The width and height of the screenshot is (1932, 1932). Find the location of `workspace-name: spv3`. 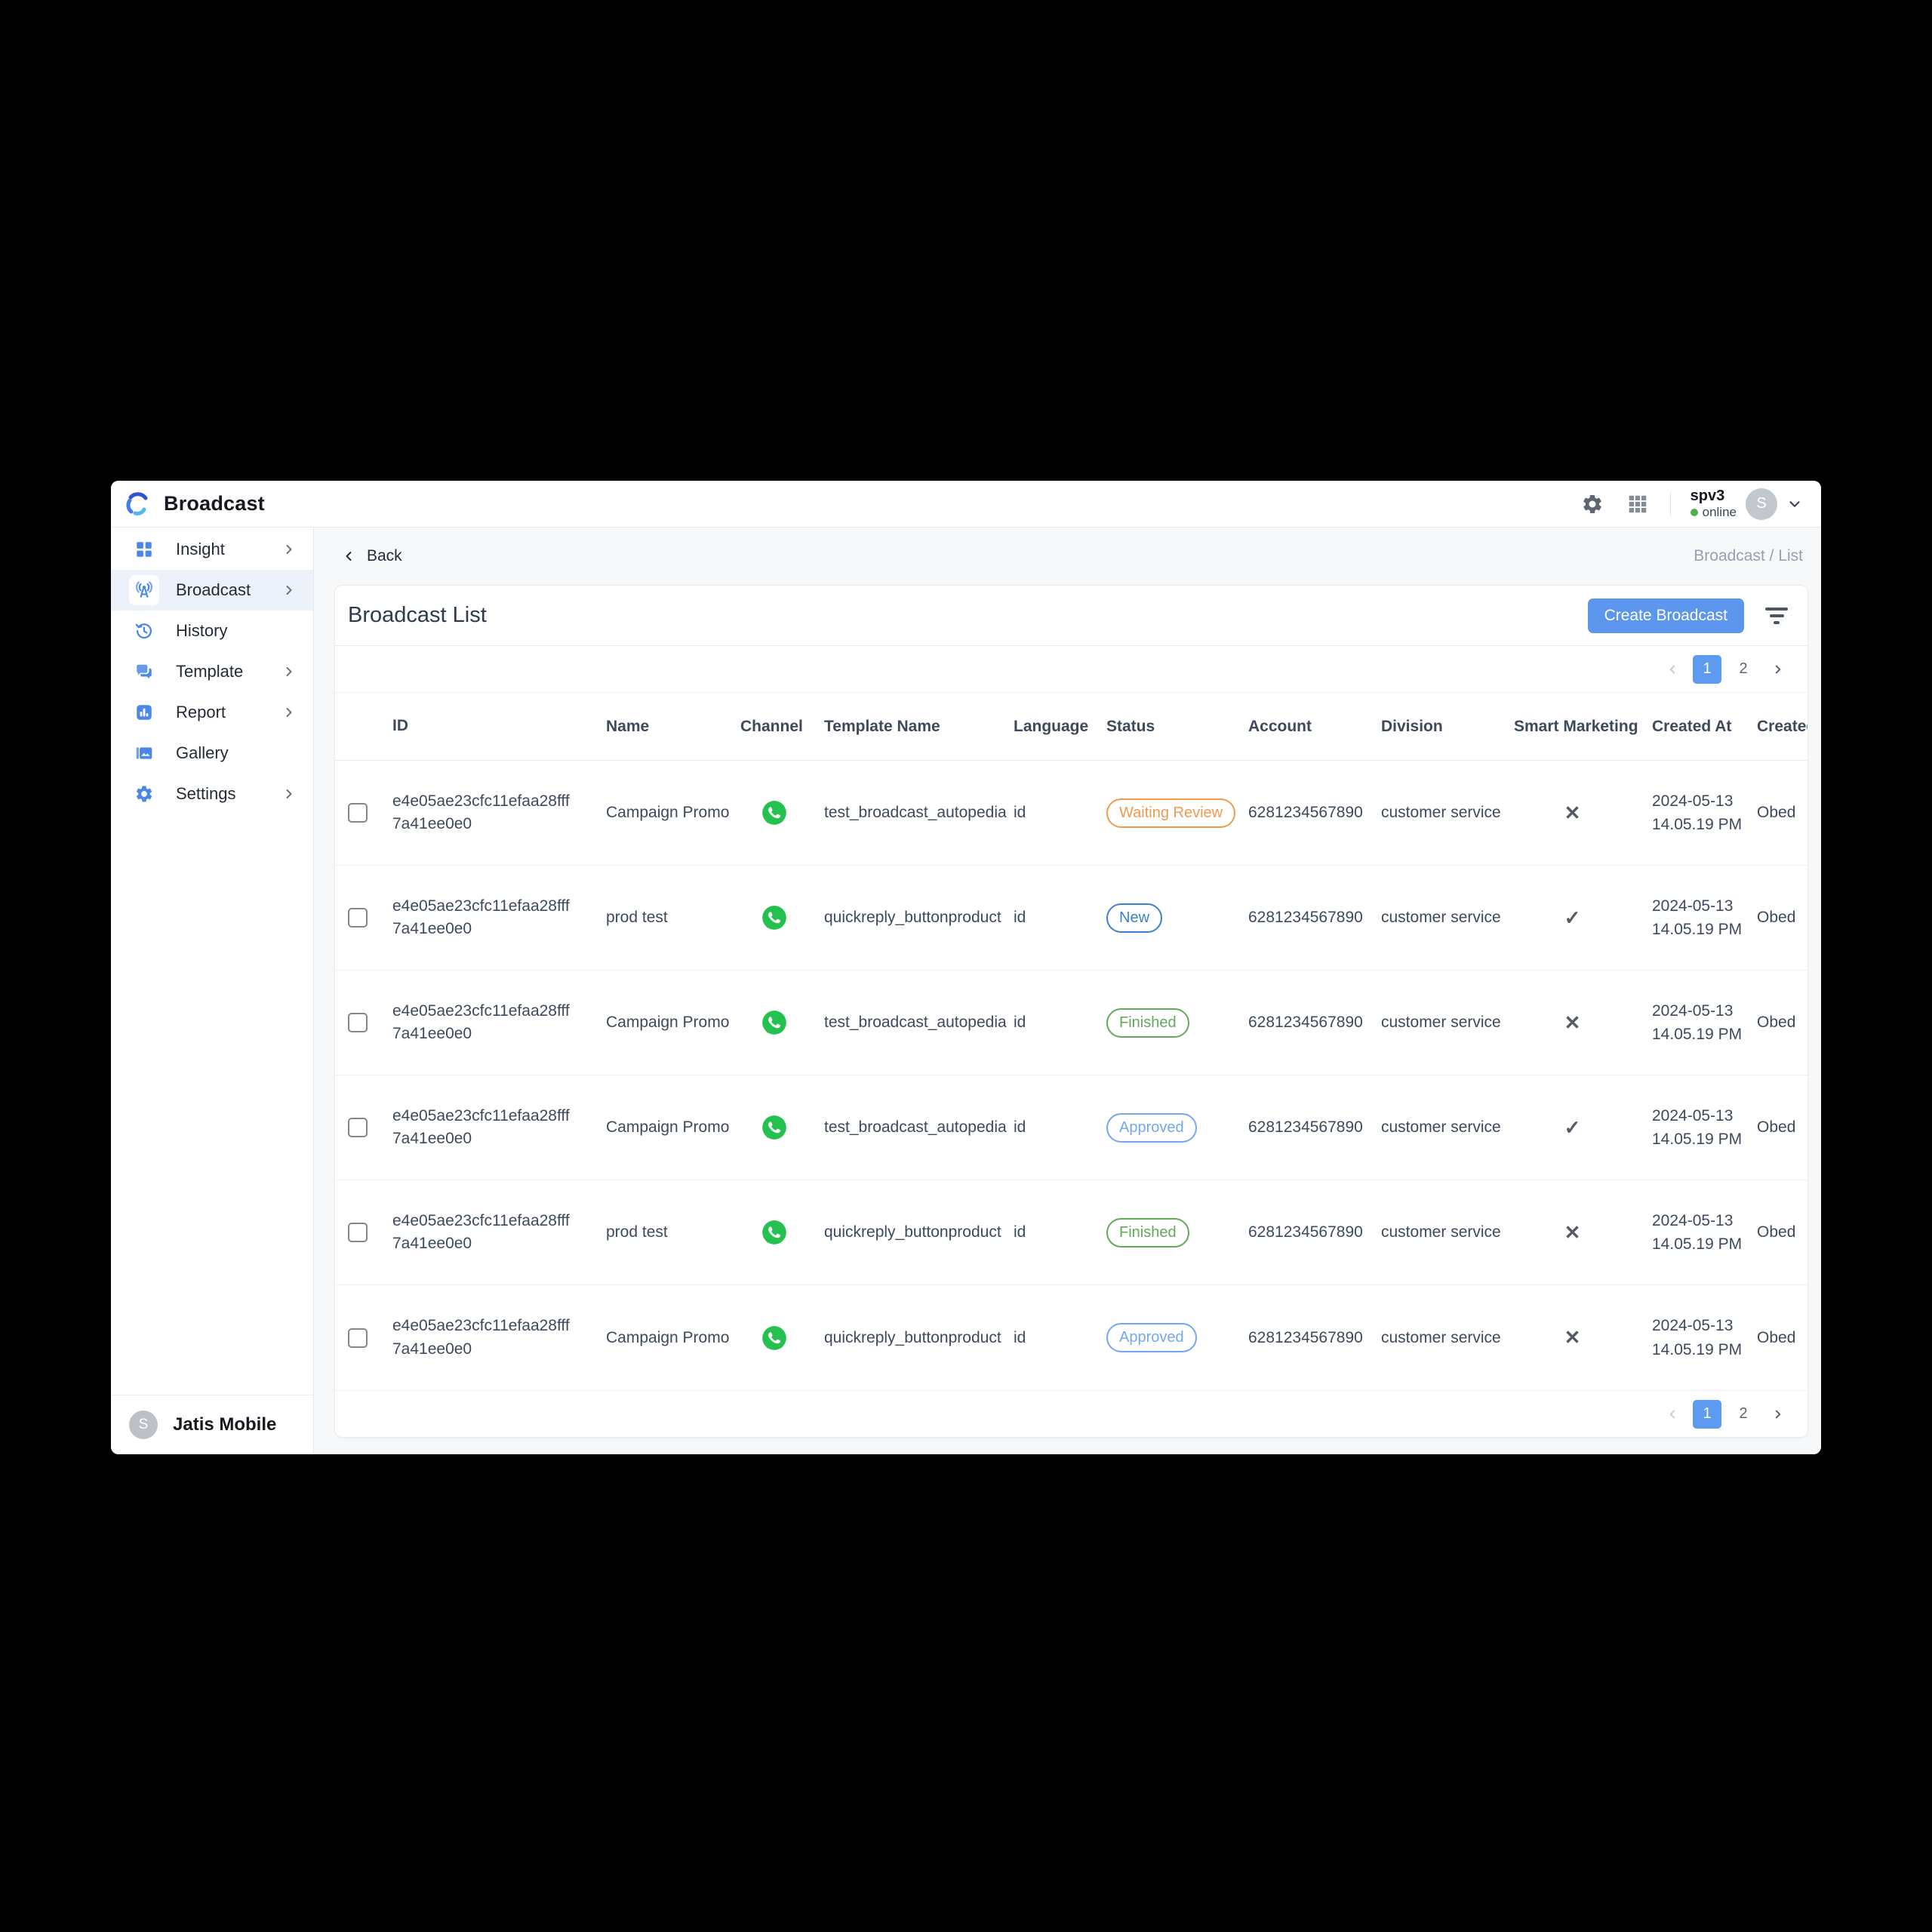

workspace-name: spv3 is located at coordinates (1707, 496).